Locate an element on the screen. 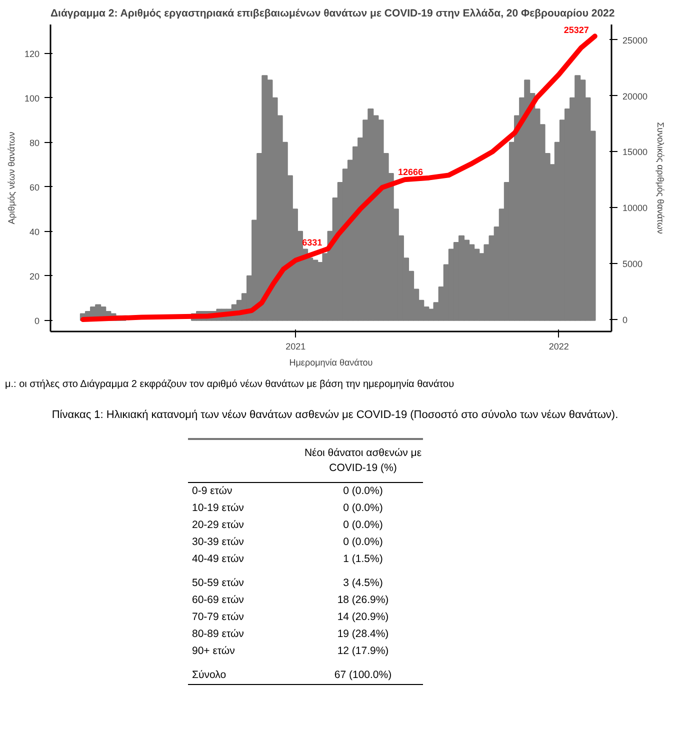 This screenshot has width=673, height=754. data-label: 6331 is located at coordinates (312, 243).